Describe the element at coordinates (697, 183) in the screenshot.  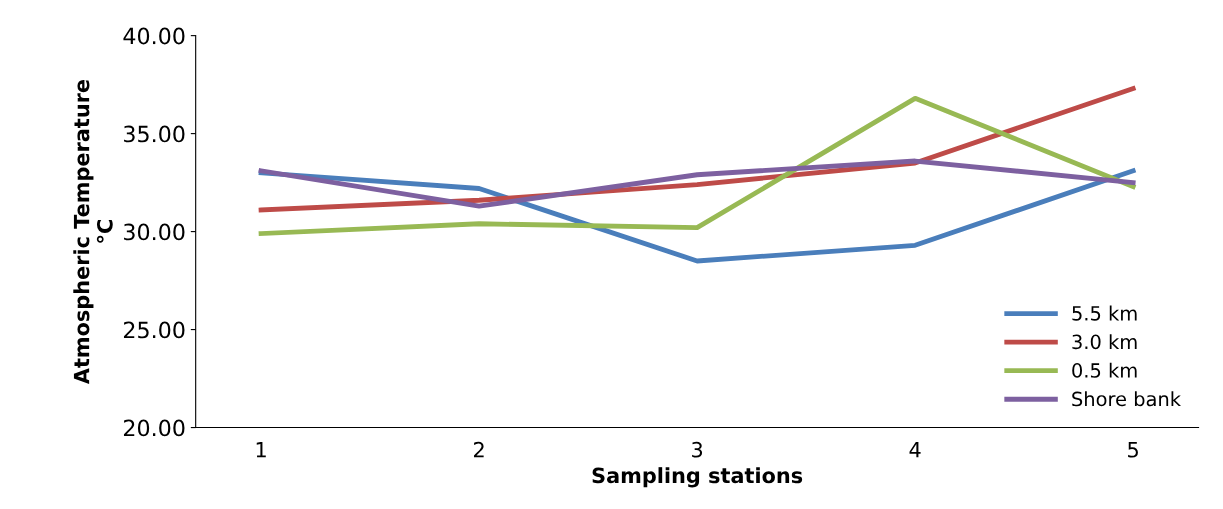
I see `line-series` at that location.